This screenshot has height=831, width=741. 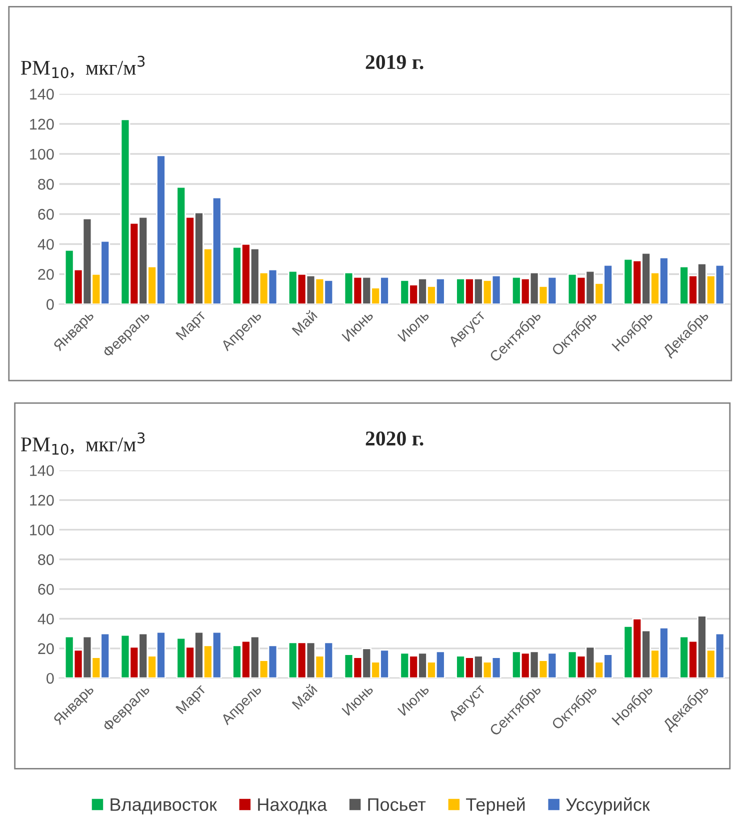 What do you see at coordinates (608, 806) in the screenshot?
I see `legend-label: Уссурийск` at bounding box center [608, 806].